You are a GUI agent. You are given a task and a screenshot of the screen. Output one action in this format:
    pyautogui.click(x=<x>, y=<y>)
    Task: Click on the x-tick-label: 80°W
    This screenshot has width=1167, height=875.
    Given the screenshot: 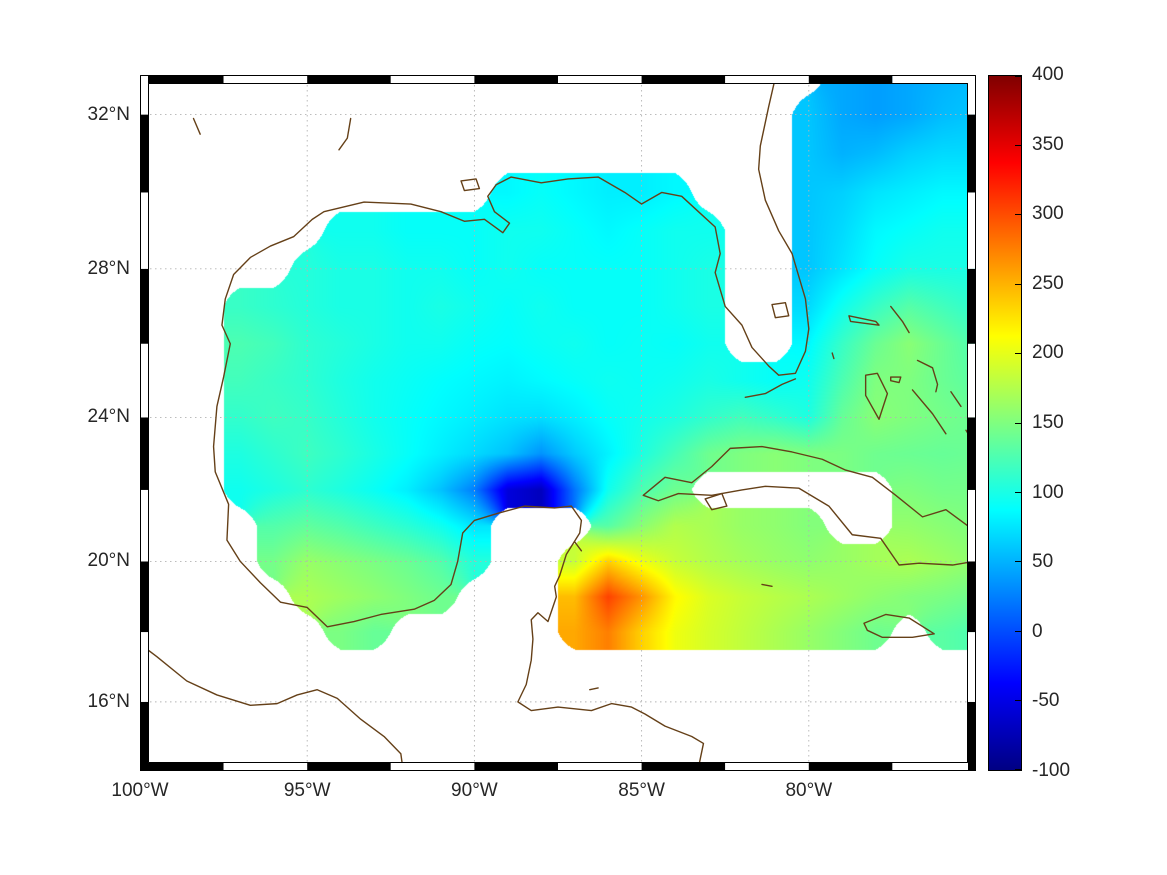 What is the action you would take?
    pyautogui.click(x=809, y=790)
    